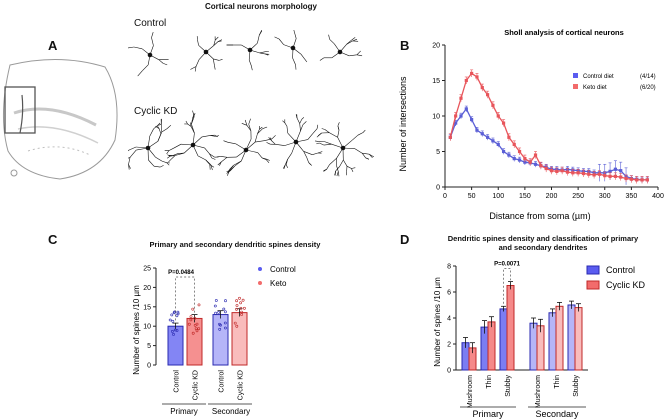  What do you see at coordinates (578, 196) in the screenshot?
I see `sholl-x-tick-label: 250` at bounding box center [578, 196].